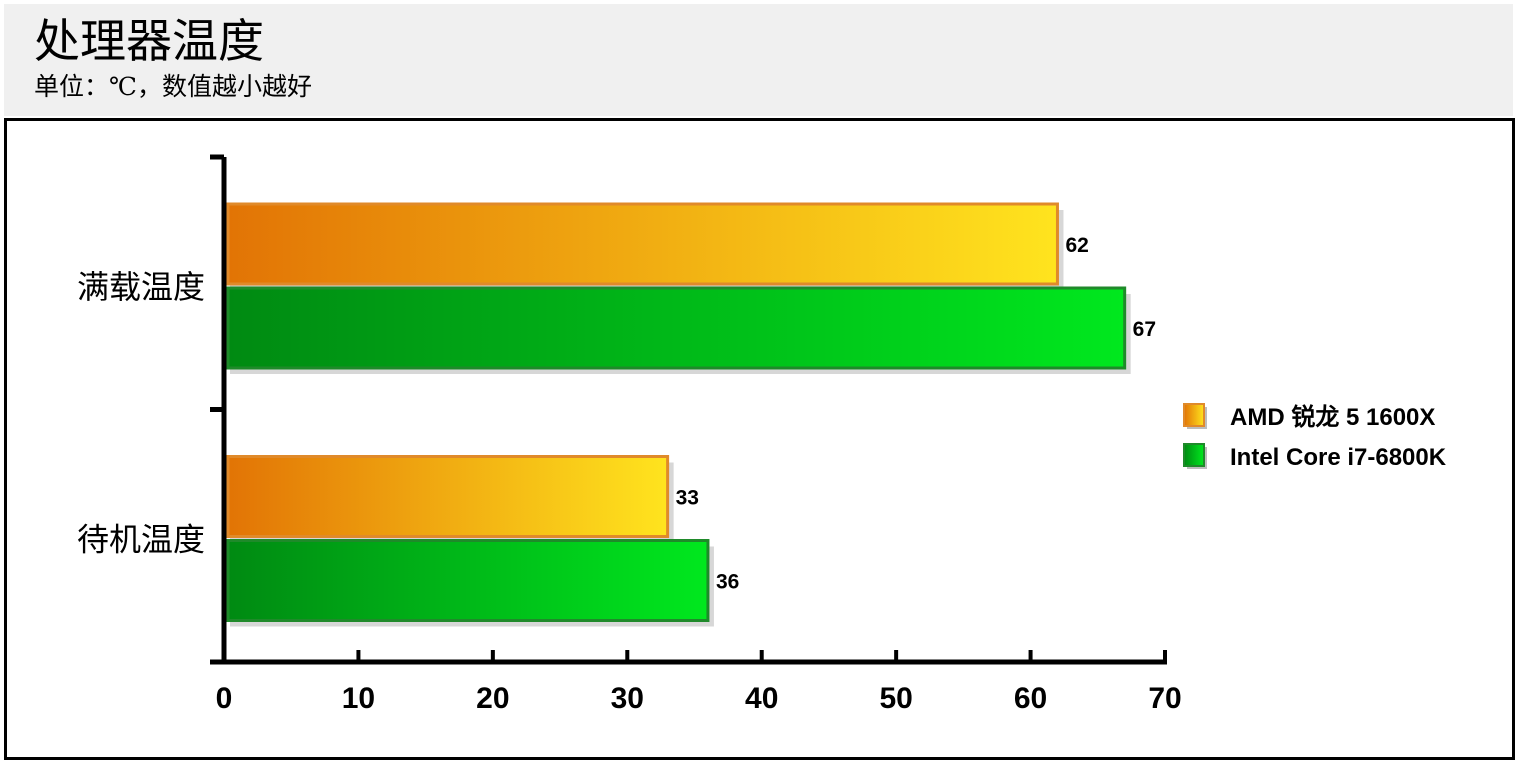 The image size is (1517, 764). I want to click on x-tick-label: 60, so click(1030, 698).